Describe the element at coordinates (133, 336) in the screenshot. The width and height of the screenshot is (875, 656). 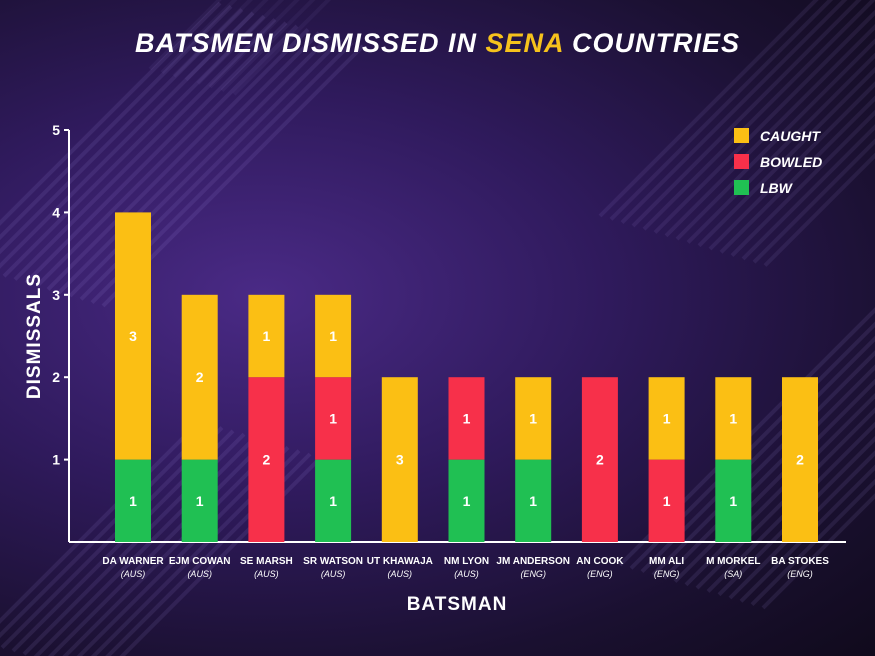
I see `bar-value-label: 3` at that location.